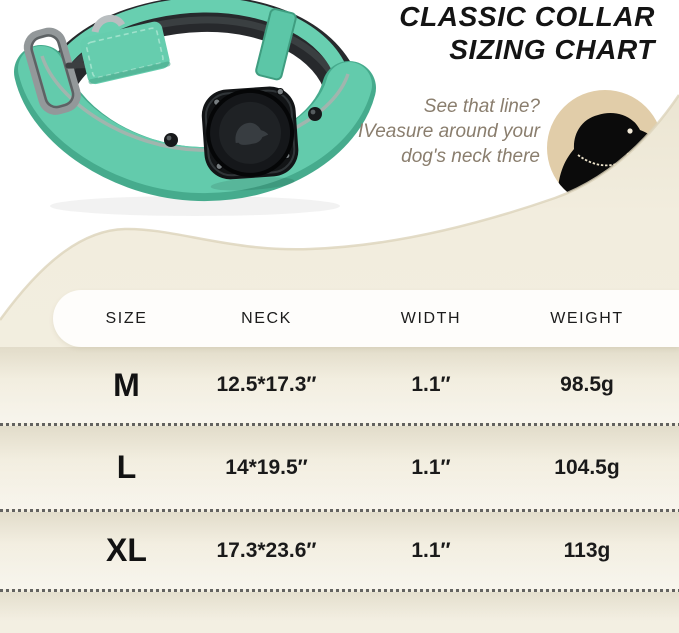 This screenshot has width=679, height=633. I want to click on column-header-width: WIDTH, so click(431, 318).